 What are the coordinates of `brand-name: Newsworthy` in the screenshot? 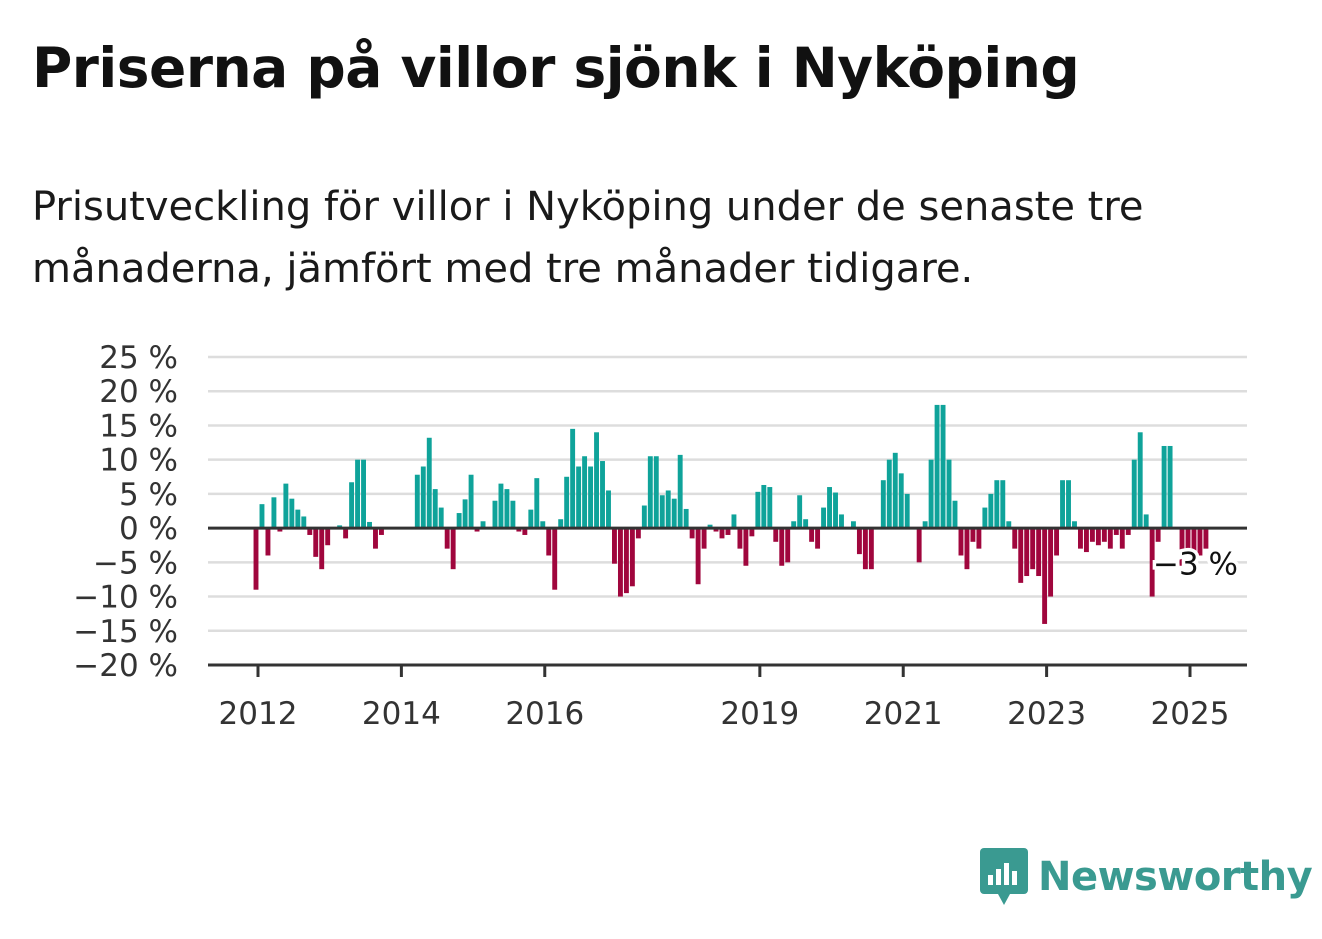 It's located at (1175, 877).